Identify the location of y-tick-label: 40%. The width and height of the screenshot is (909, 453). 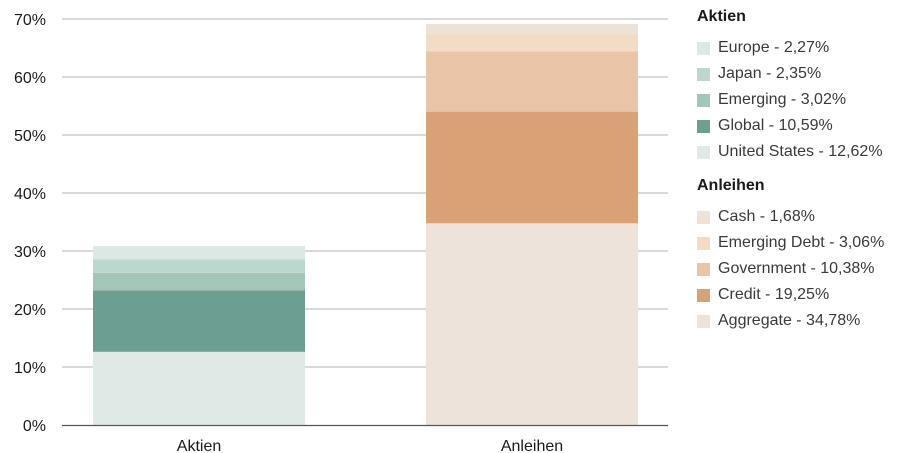
(30, 194).